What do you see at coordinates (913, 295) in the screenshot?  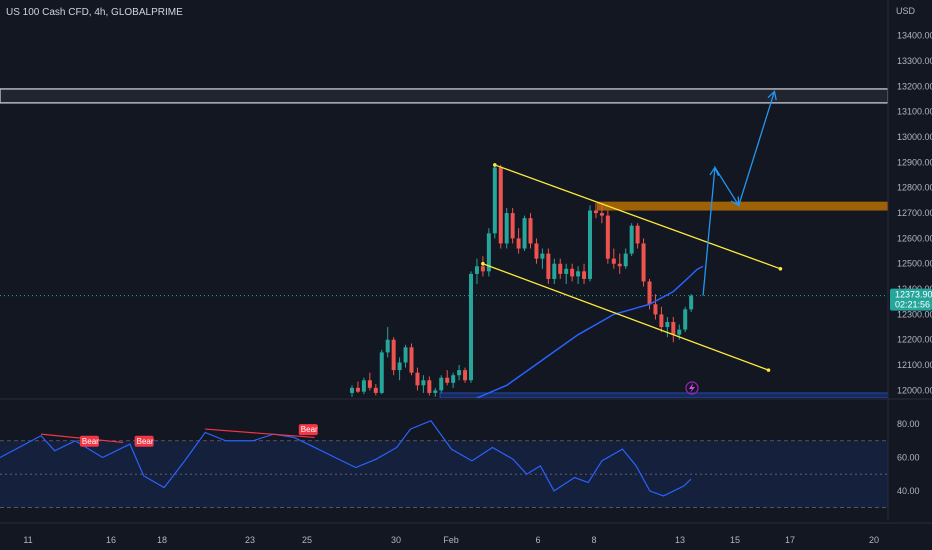 I see `price-tag-value: 12373.90` at bounding box center [913, 295].